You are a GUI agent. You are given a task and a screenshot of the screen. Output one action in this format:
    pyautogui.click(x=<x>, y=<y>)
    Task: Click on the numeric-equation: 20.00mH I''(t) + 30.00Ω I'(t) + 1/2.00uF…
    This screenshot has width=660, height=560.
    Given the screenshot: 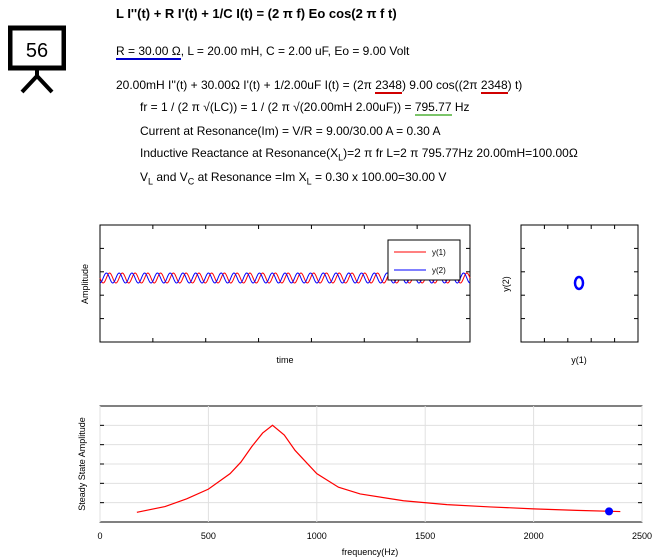 What is the action you would take?
    pyautogui.click(x=319, y=86)
    